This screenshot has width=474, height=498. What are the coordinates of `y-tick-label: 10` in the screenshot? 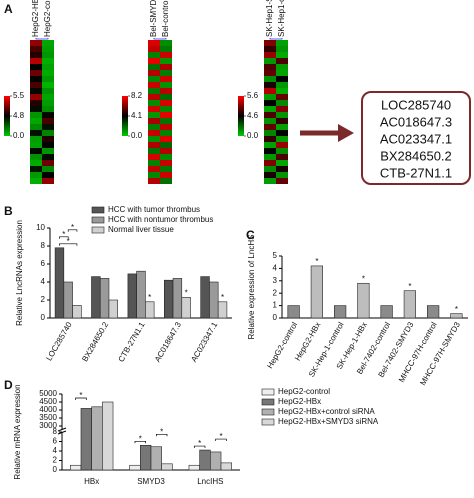 It's located at (40, 227).